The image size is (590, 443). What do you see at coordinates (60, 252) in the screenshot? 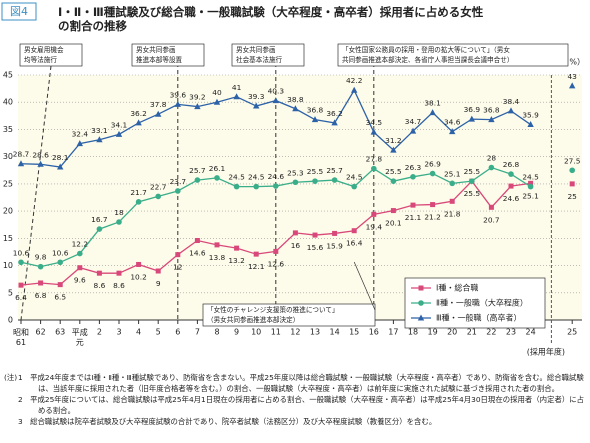
I see `data-label: 10.6` at bounding box center [60, 252].